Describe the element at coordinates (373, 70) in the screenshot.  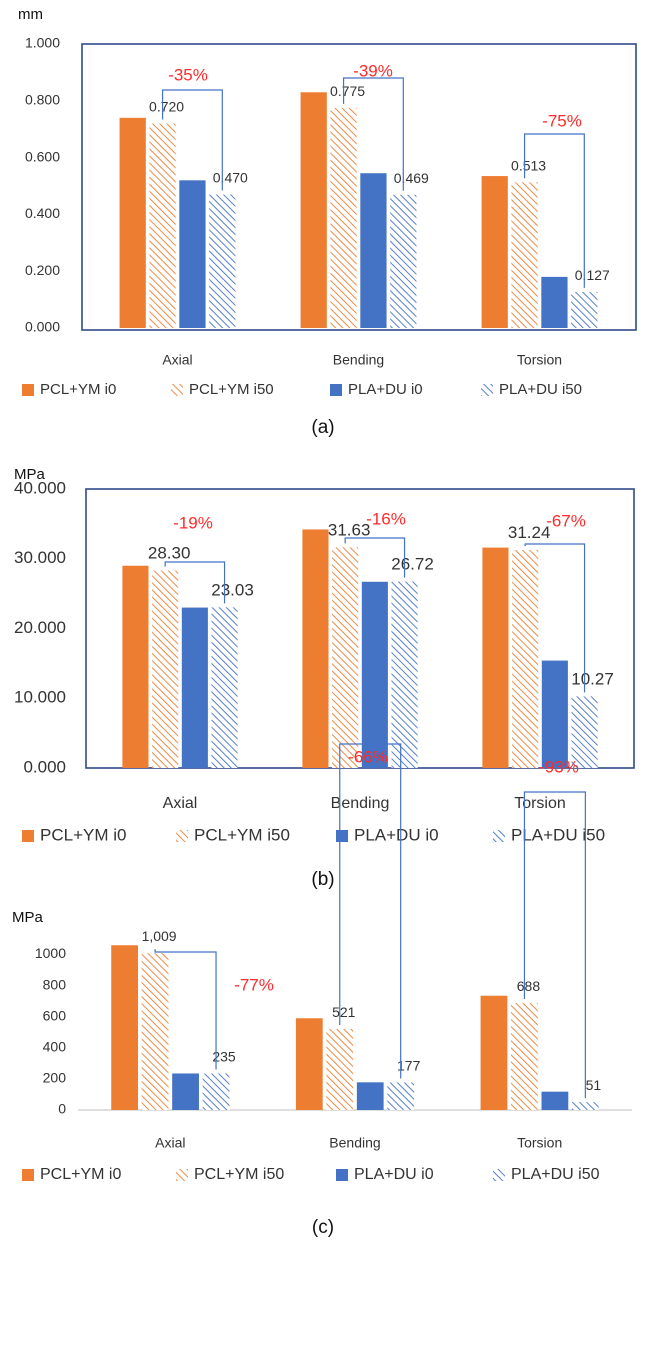
I see `reduction-percent: -39%` at that location.